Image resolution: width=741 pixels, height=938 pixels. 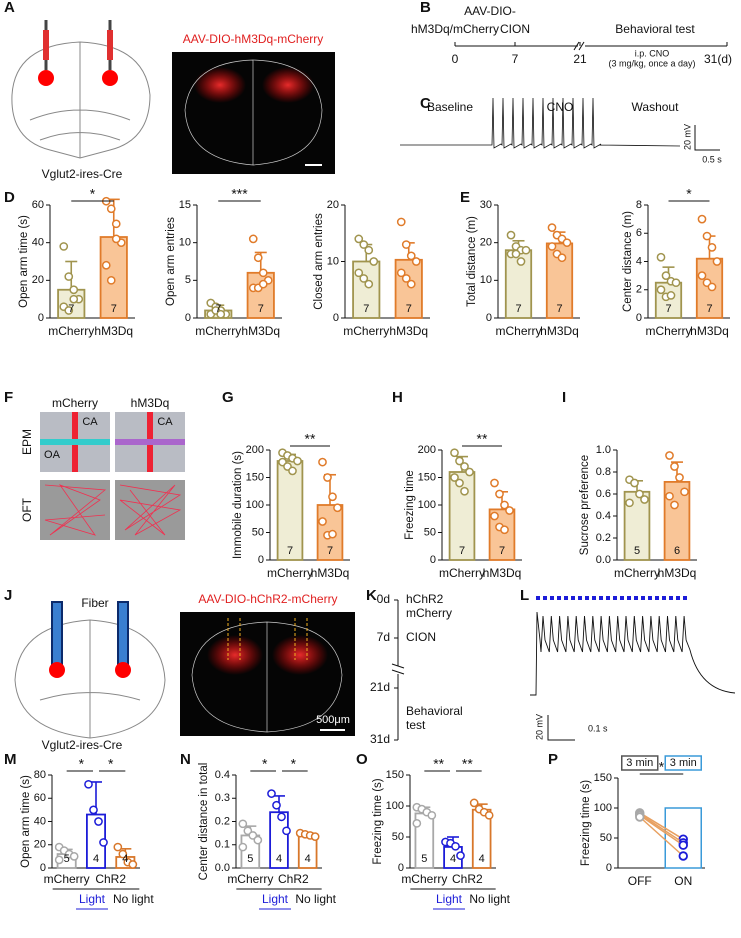 What do you see at coordinates (185, 205) in the screenshot?
I see `y-tick-label: 15` at bounding box center [185, 205].